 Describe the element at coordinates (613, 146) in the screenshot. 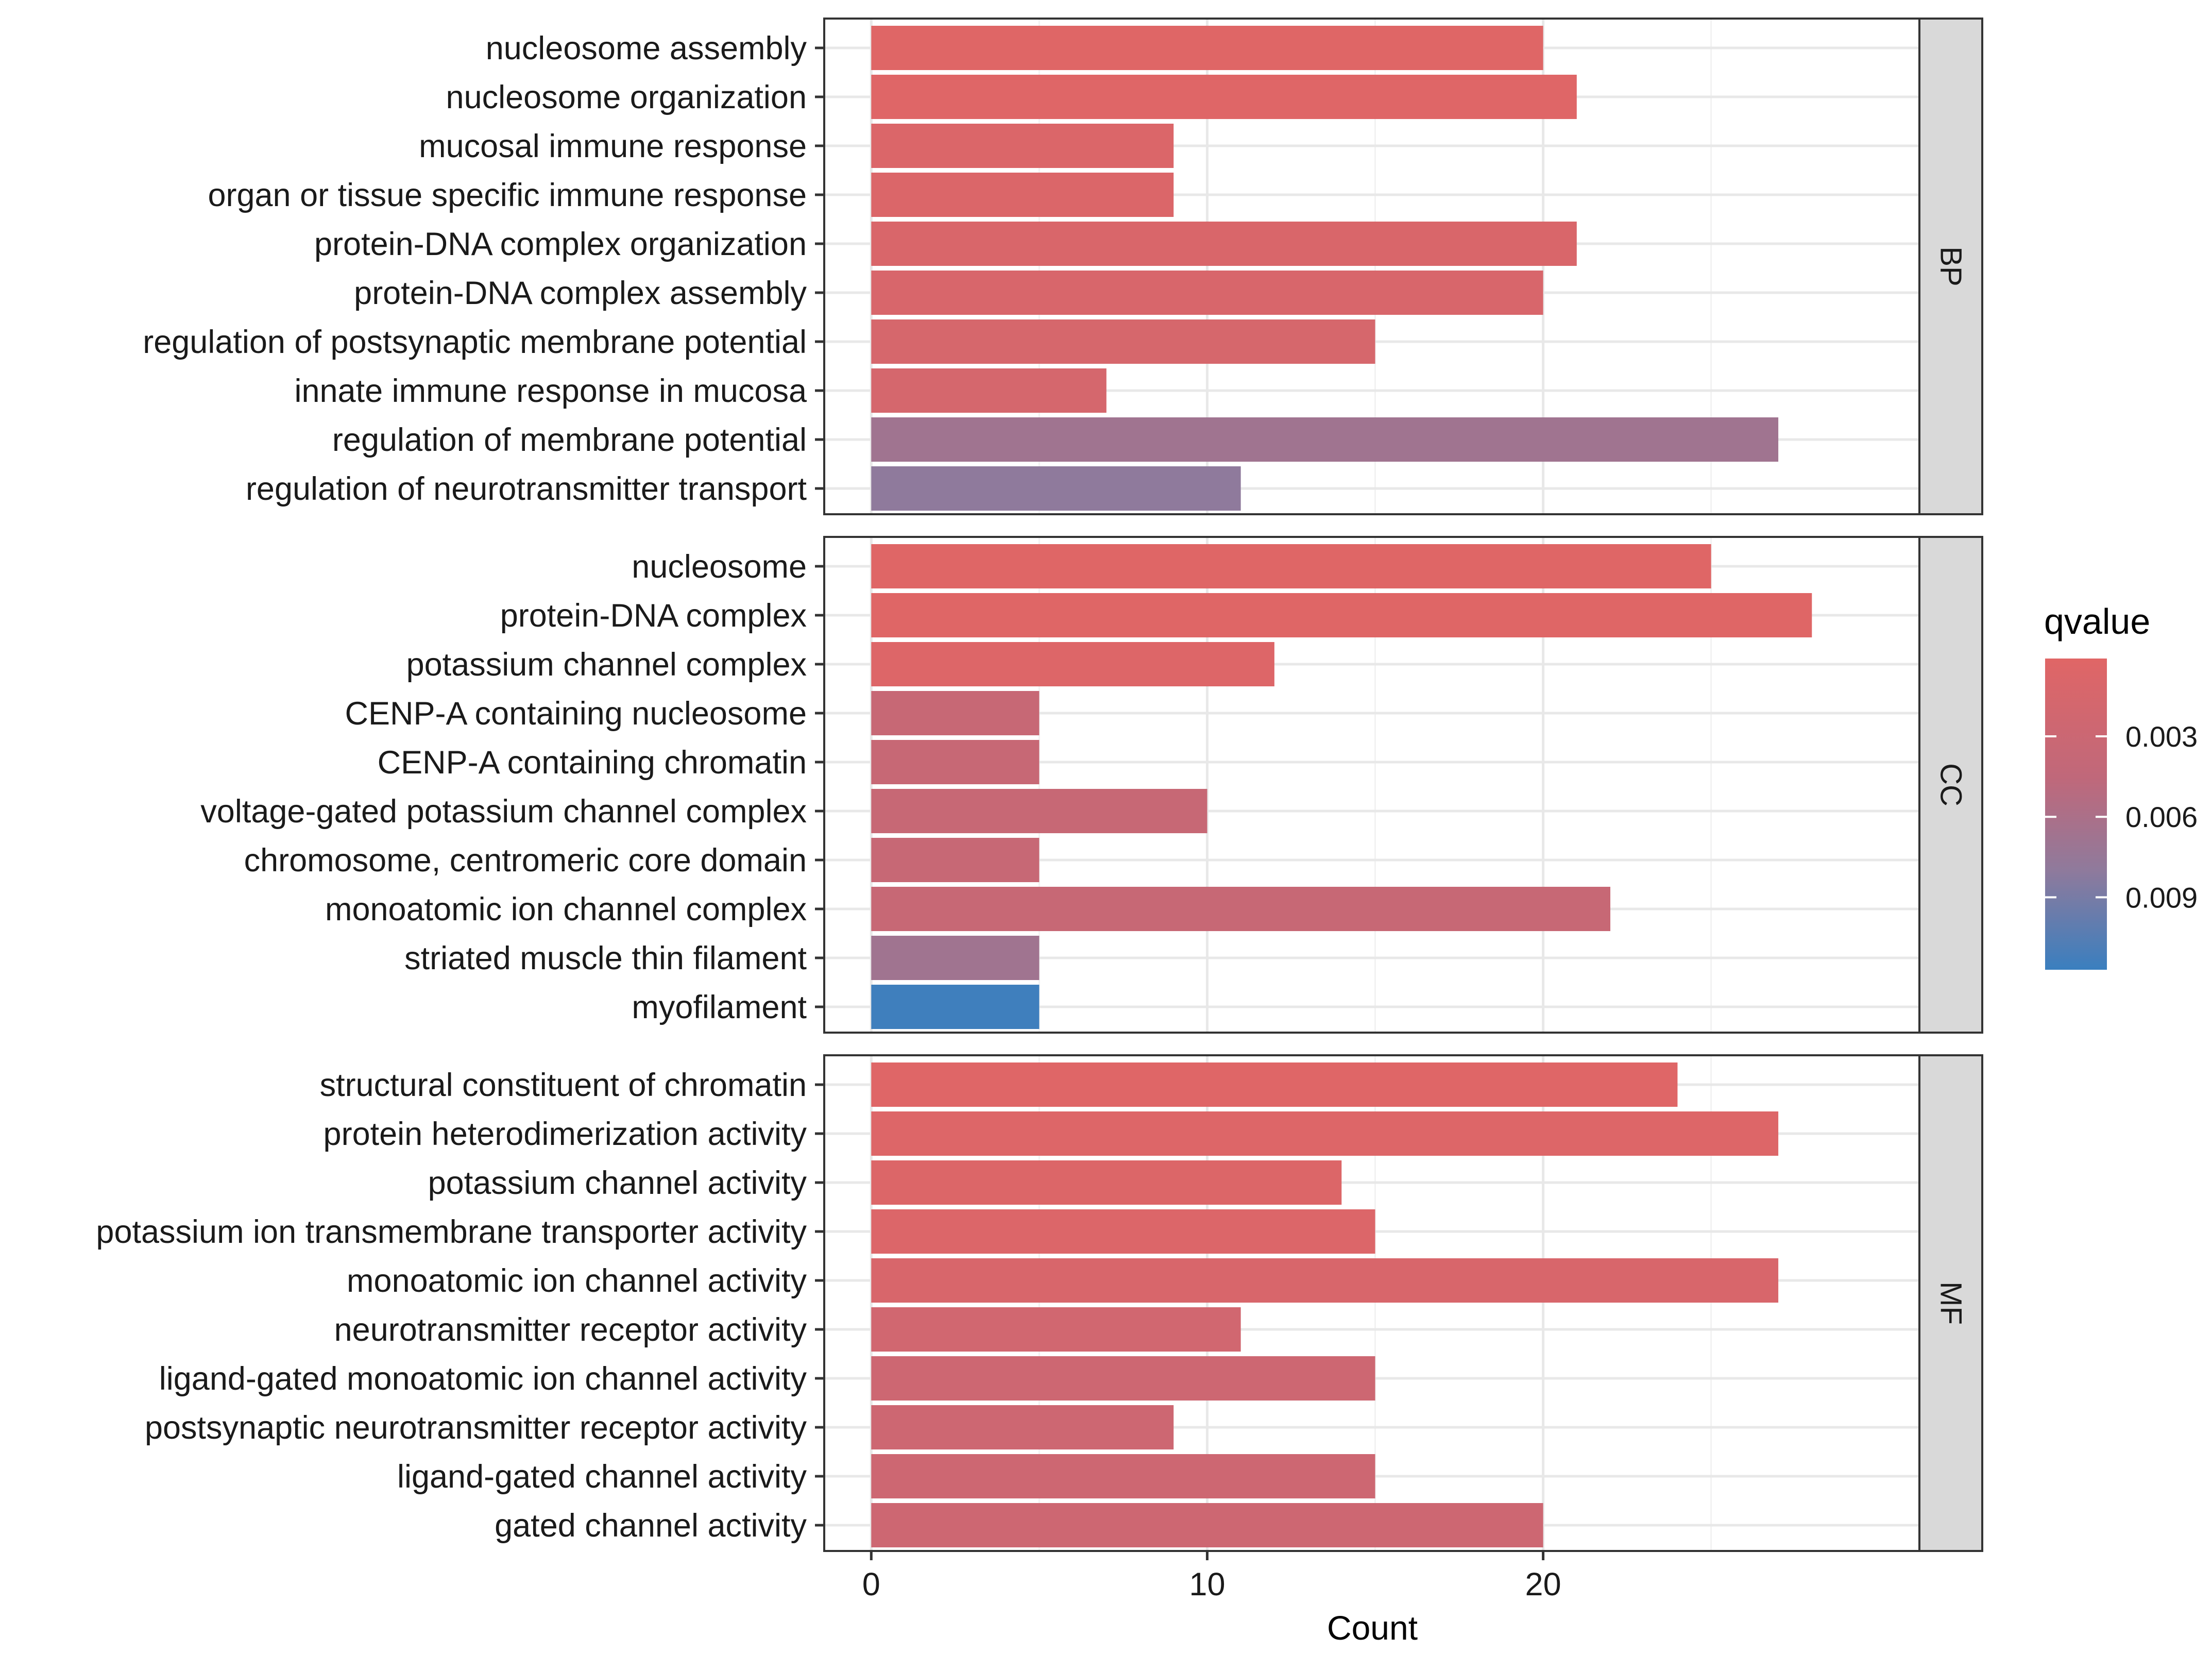

I see `category-label: mucosal immune response` at that location.